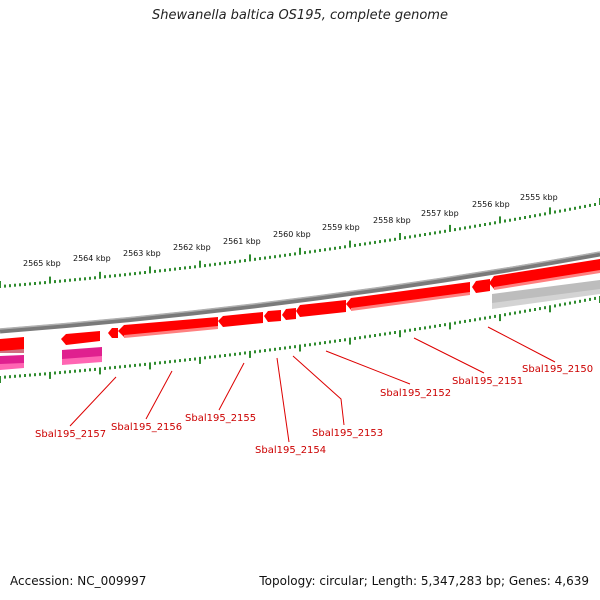 This screenshot has height=600, width=600. What do you see at coordinates (70, 434) in the screenshot?
I see `gene-label-sbal195-2157: Sbal195_2157` at bounding box center [70, 434].